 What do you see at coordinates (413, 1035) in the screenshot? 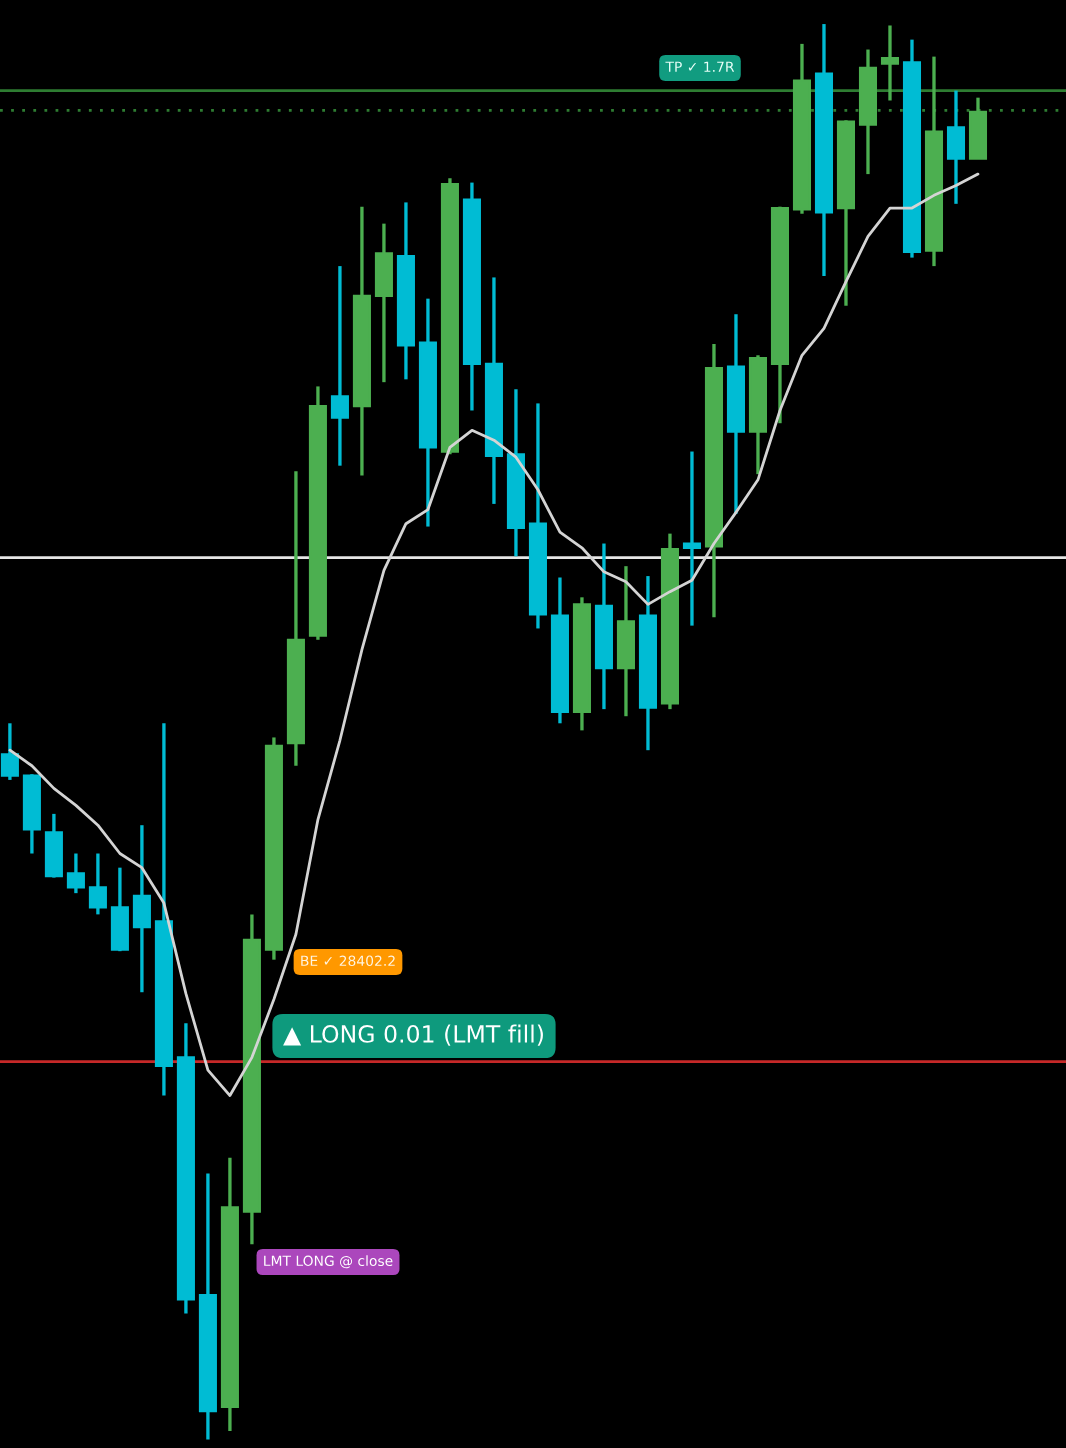
I see `annotation: ▲ LONG 0.01 (LMT fill)` at bounding box center [413, 1035].